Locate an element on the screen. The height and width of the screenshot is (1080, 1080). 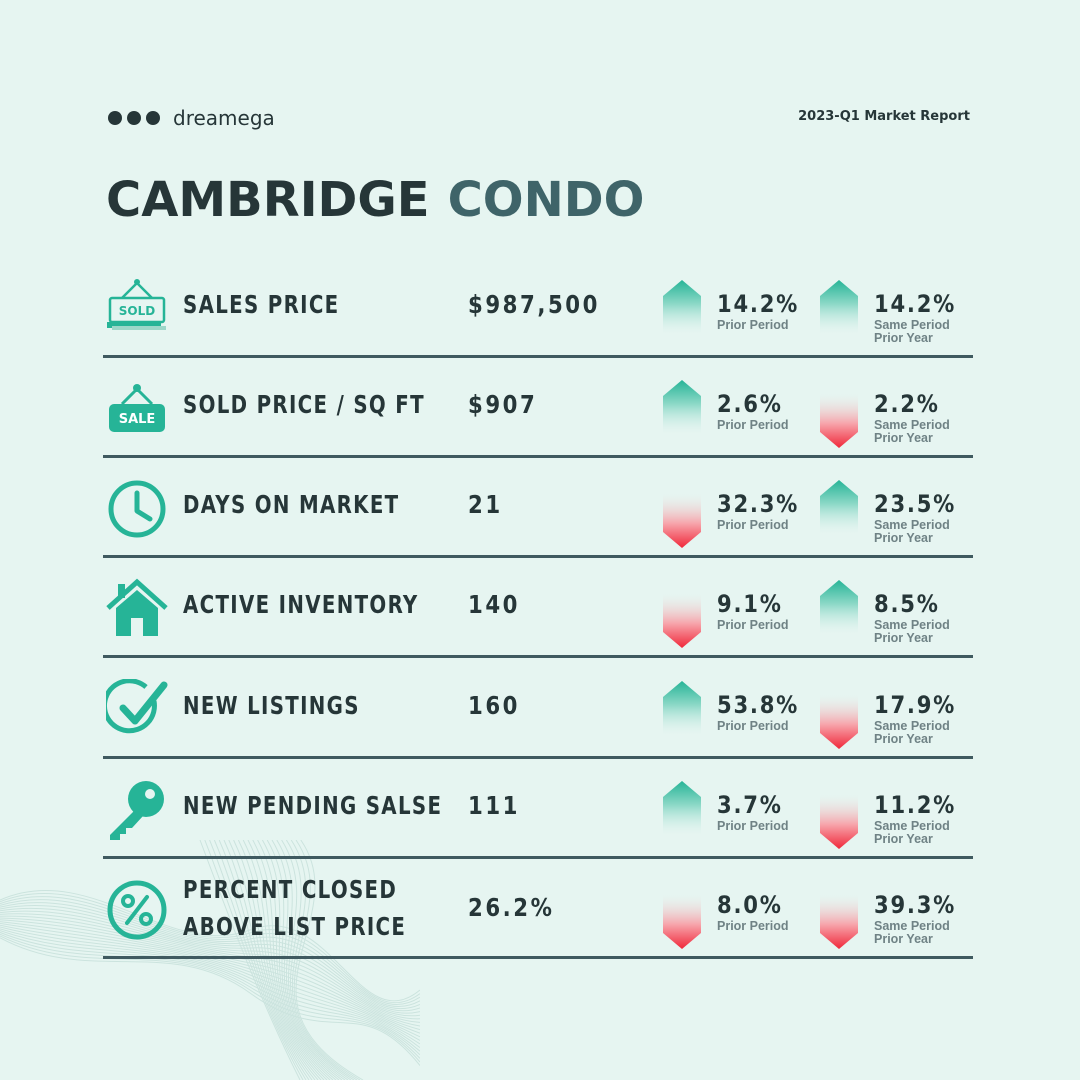
prior-period-change: 9.1% Prior Period is located at coordinates (743, 608).